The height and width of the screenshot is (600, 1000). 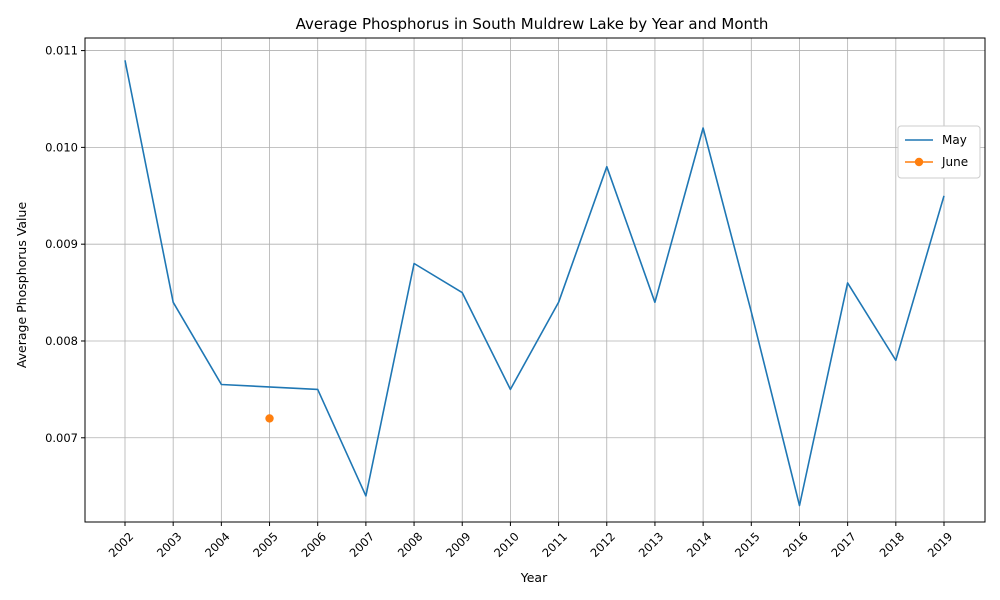 What do you see at coordinates (919, 162) in the screenshot?
I see `legend-marker` at bounding box center [919, 162].